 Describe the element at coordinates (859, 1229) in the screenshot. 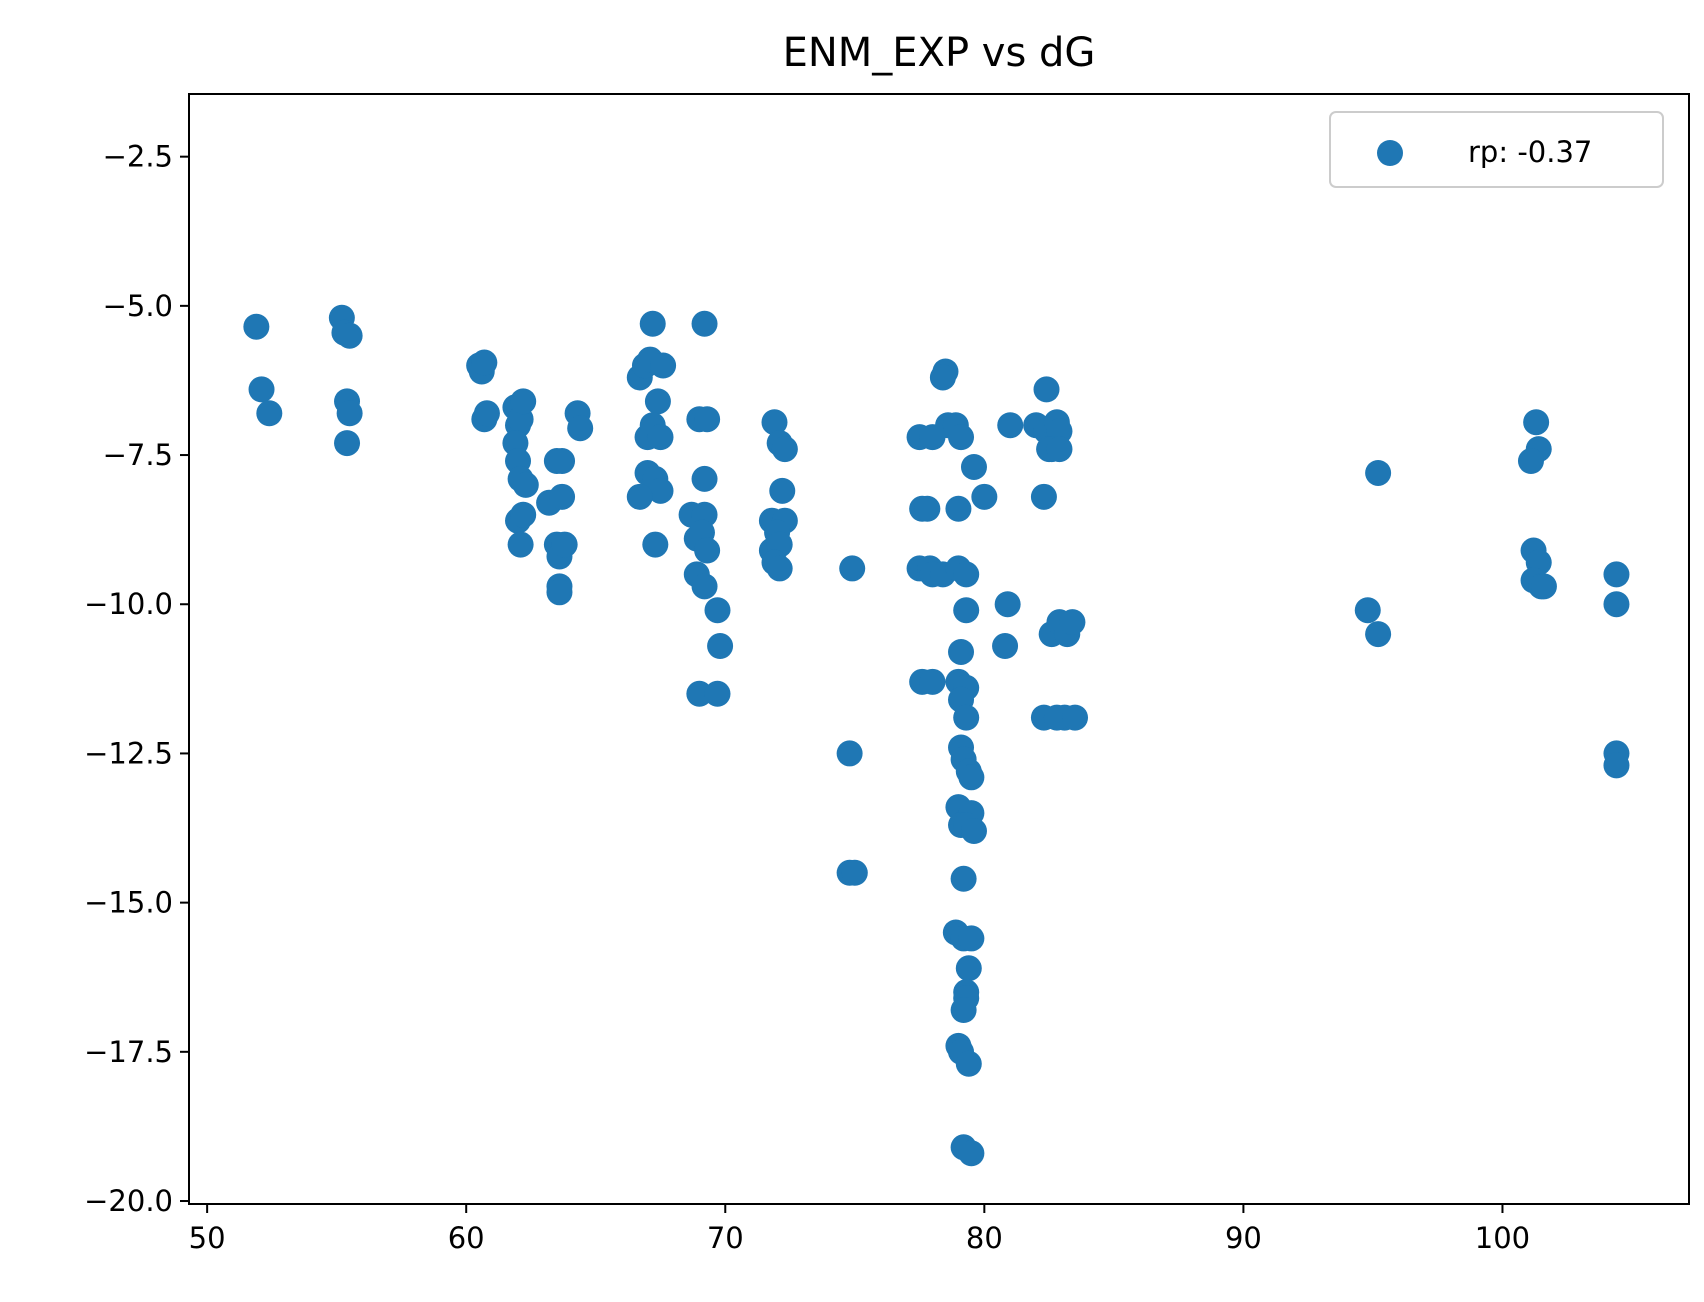

I see `x-axis: 50 60 70 80 90 100` at that location.